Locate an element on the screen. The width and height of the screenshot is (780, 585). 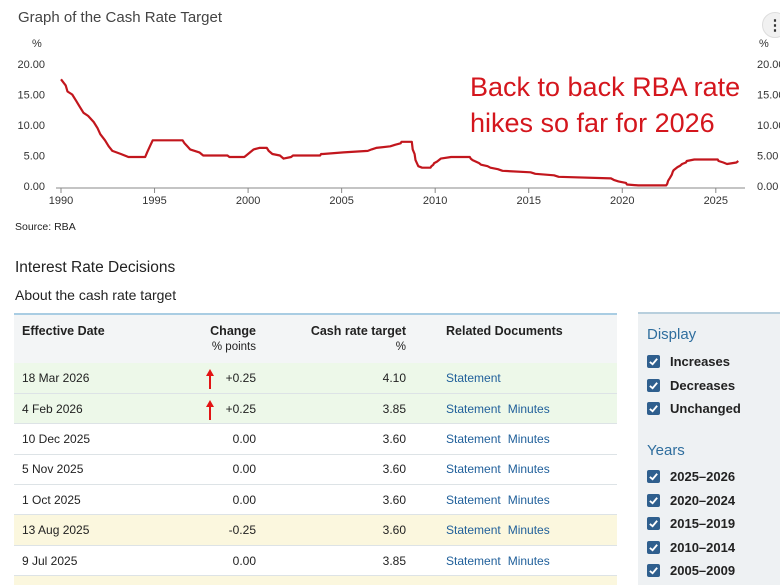
y-tick-label-right: 15.00 is located at coordinates (768, 96).